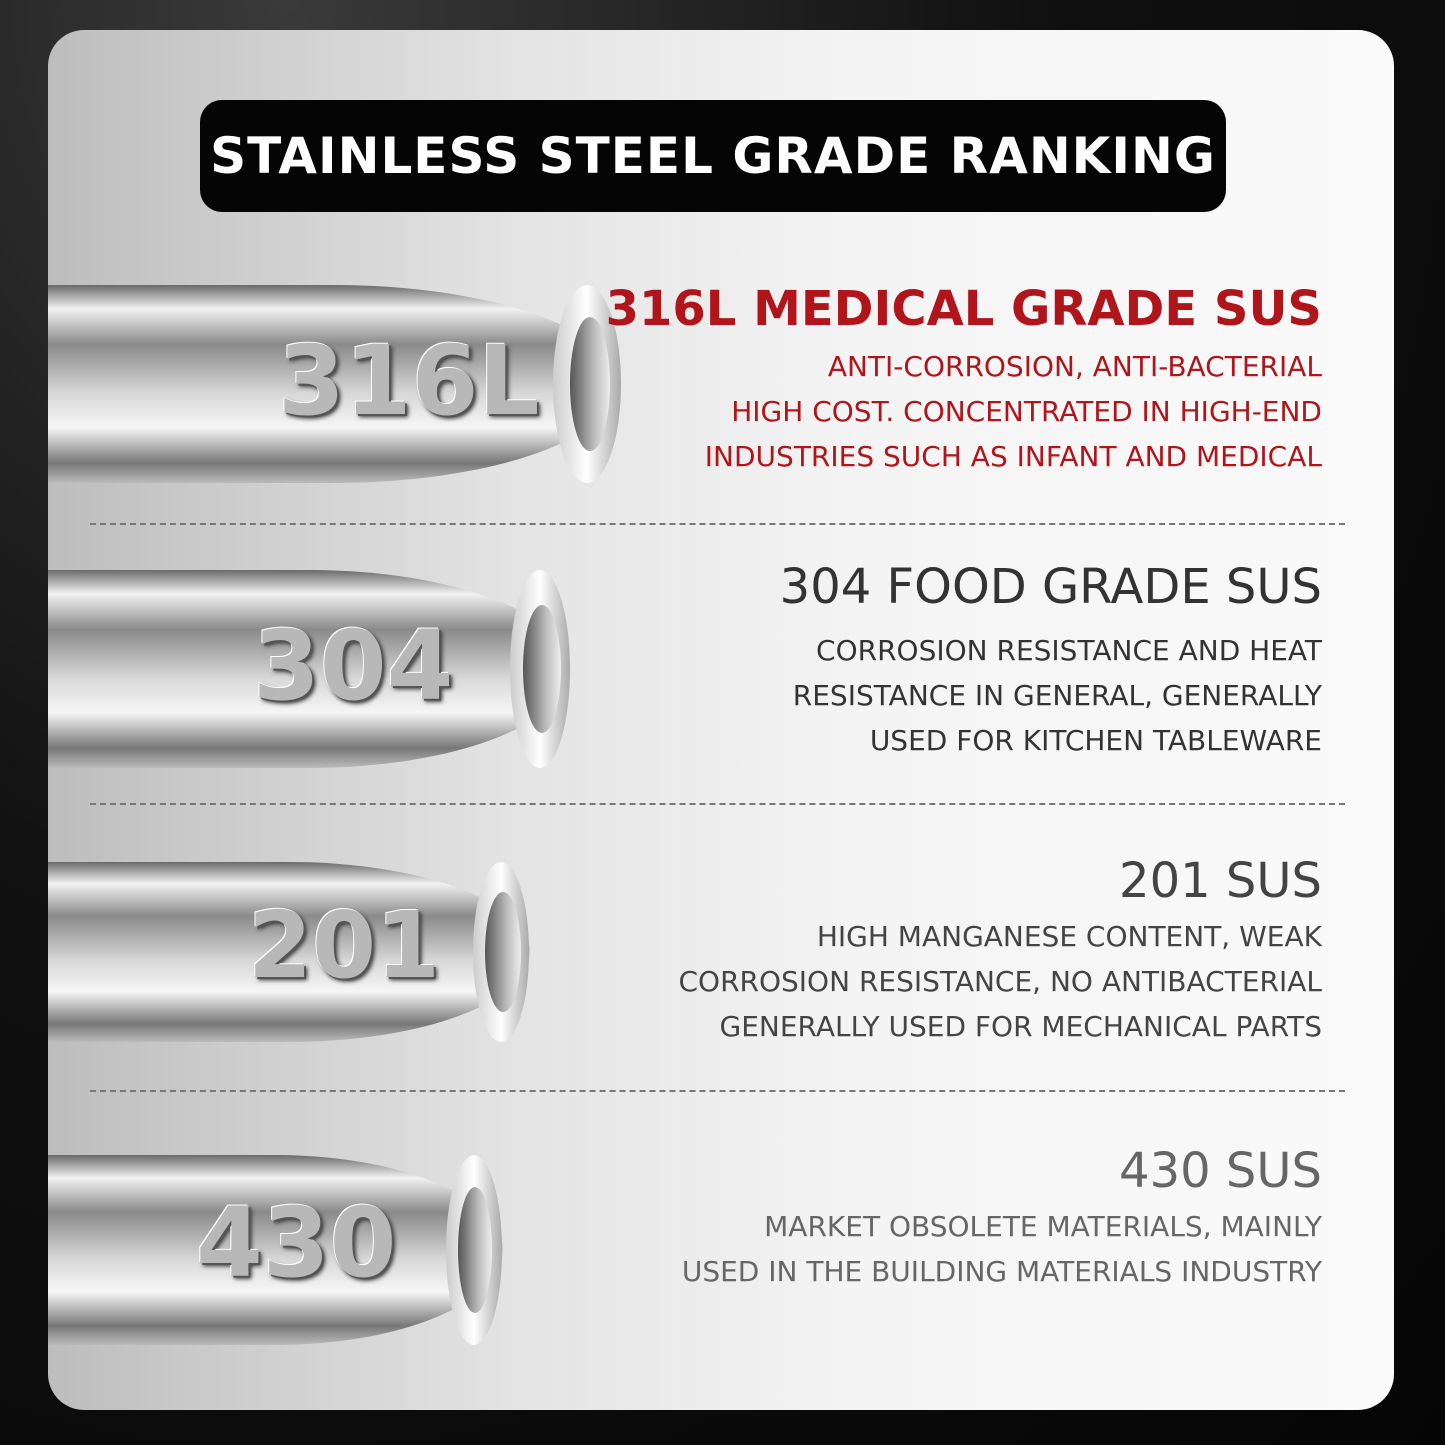 This screenshot has height=1445, width=1445. What do you see at coordinates (344, 945) in the screenshot?
I see `tube-label: 201` at bounding box center [344, 945].